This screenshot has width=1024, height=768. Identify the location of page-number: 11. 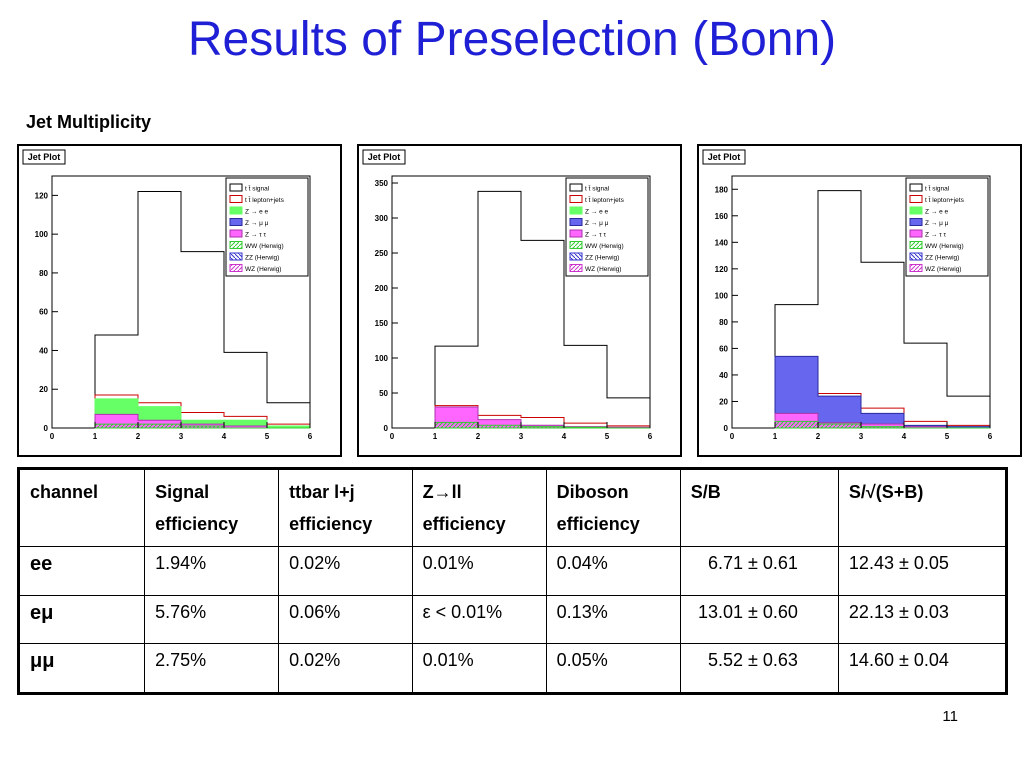
(950, 716).